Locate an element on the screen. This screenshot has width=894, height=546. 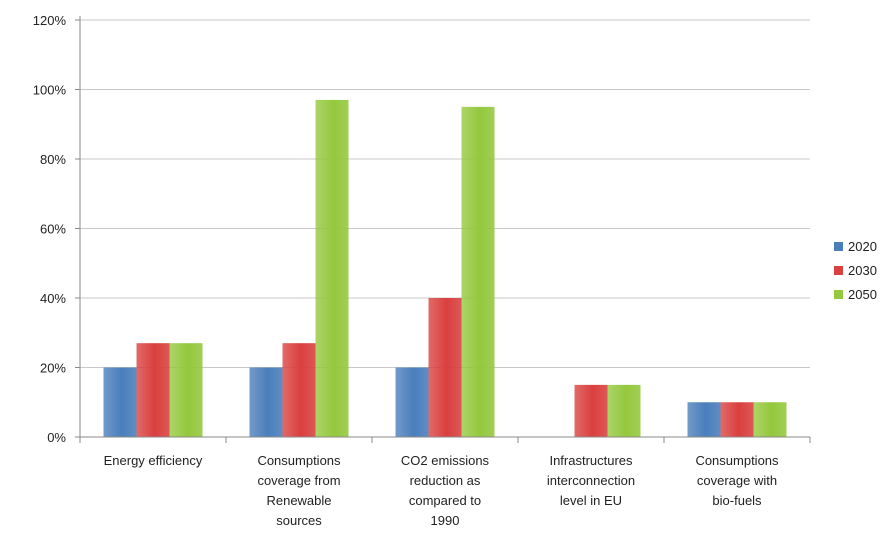
legend-item-2030: 2030 is located at coordinates (855, 270).